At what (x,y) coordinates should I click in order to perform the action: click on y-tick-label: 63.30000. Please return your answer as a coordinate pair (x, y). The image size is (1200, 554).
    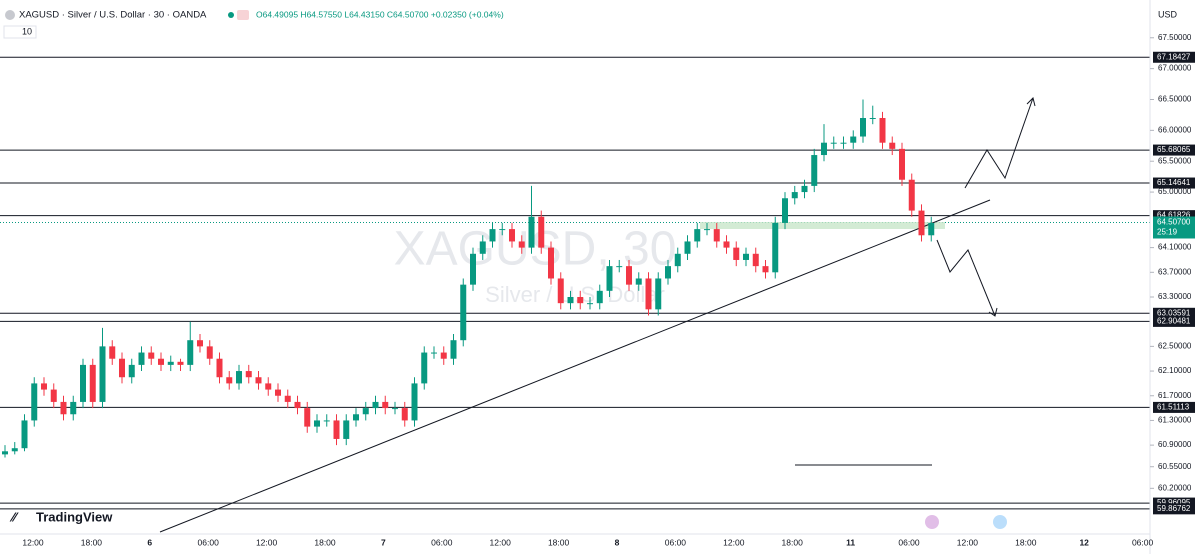
    Looking at the image, I should click on (1175, 296).